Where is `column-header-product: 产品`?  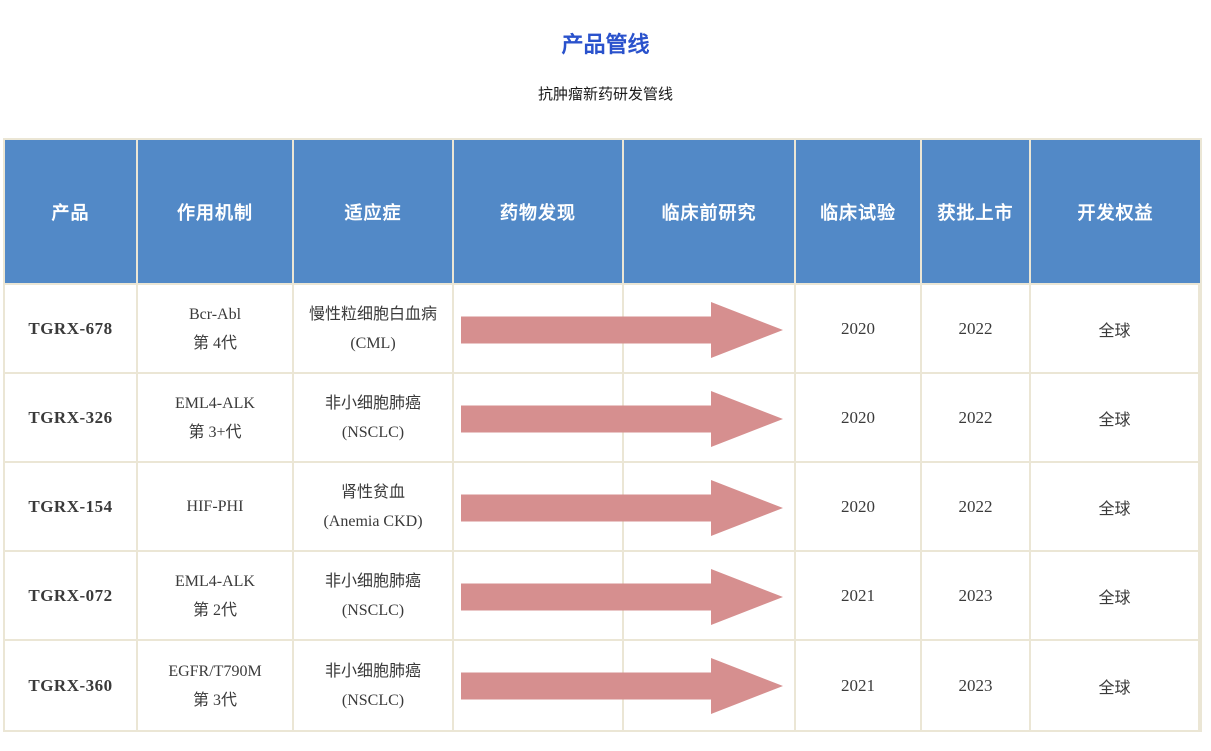 column-header-product: 产品 is located at coordinates (71, 212).